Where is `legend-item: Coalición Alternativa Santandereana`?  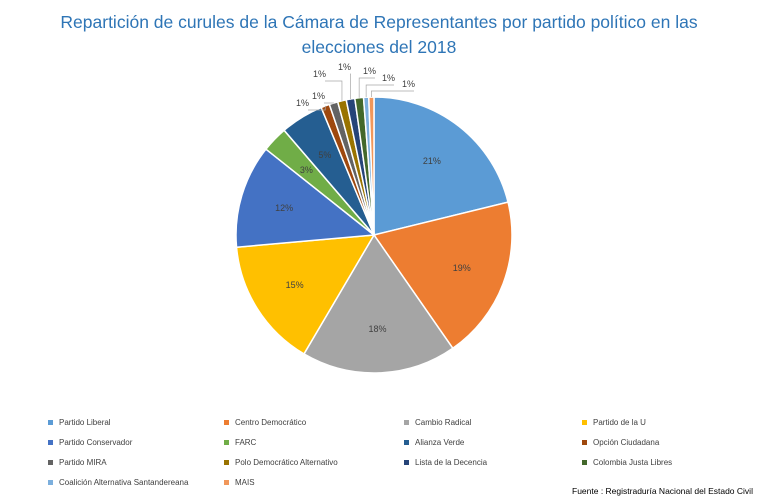
legend-item: Coalición Alternativa Santandereana is located at coordinates (118, 482).